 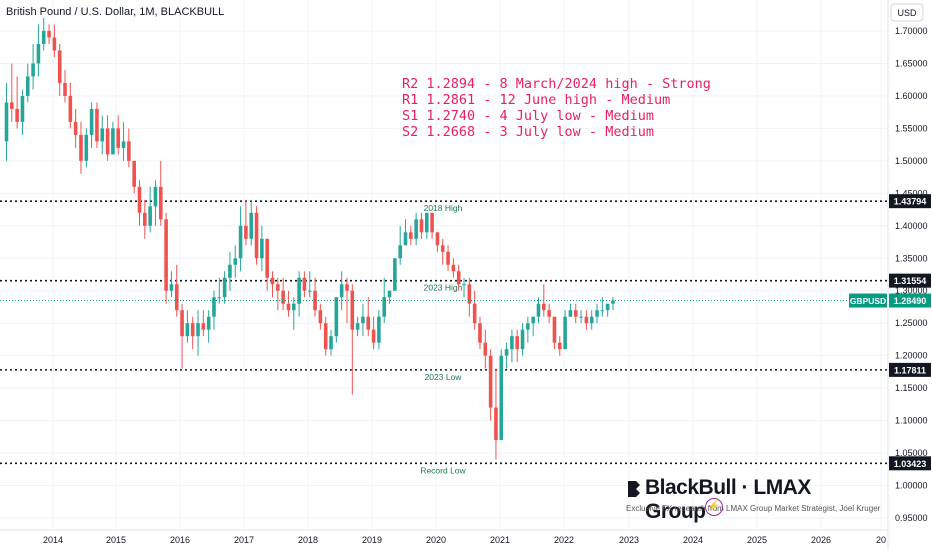 I want to click on level-price-label: 1.43794, so click(x=910, y=202).